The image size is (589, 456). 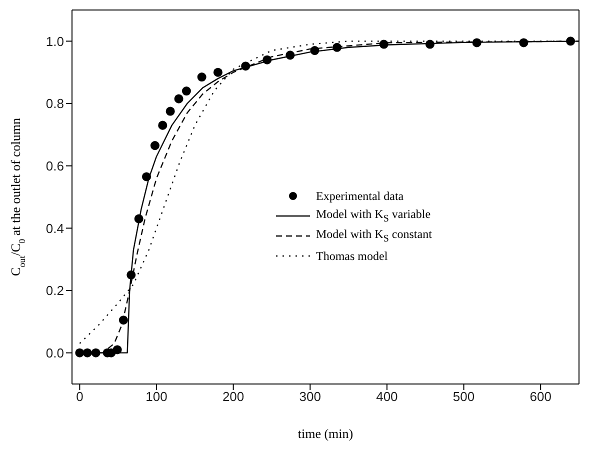 I want to click on x-tick-label: 300, so click(x=310, y=396).